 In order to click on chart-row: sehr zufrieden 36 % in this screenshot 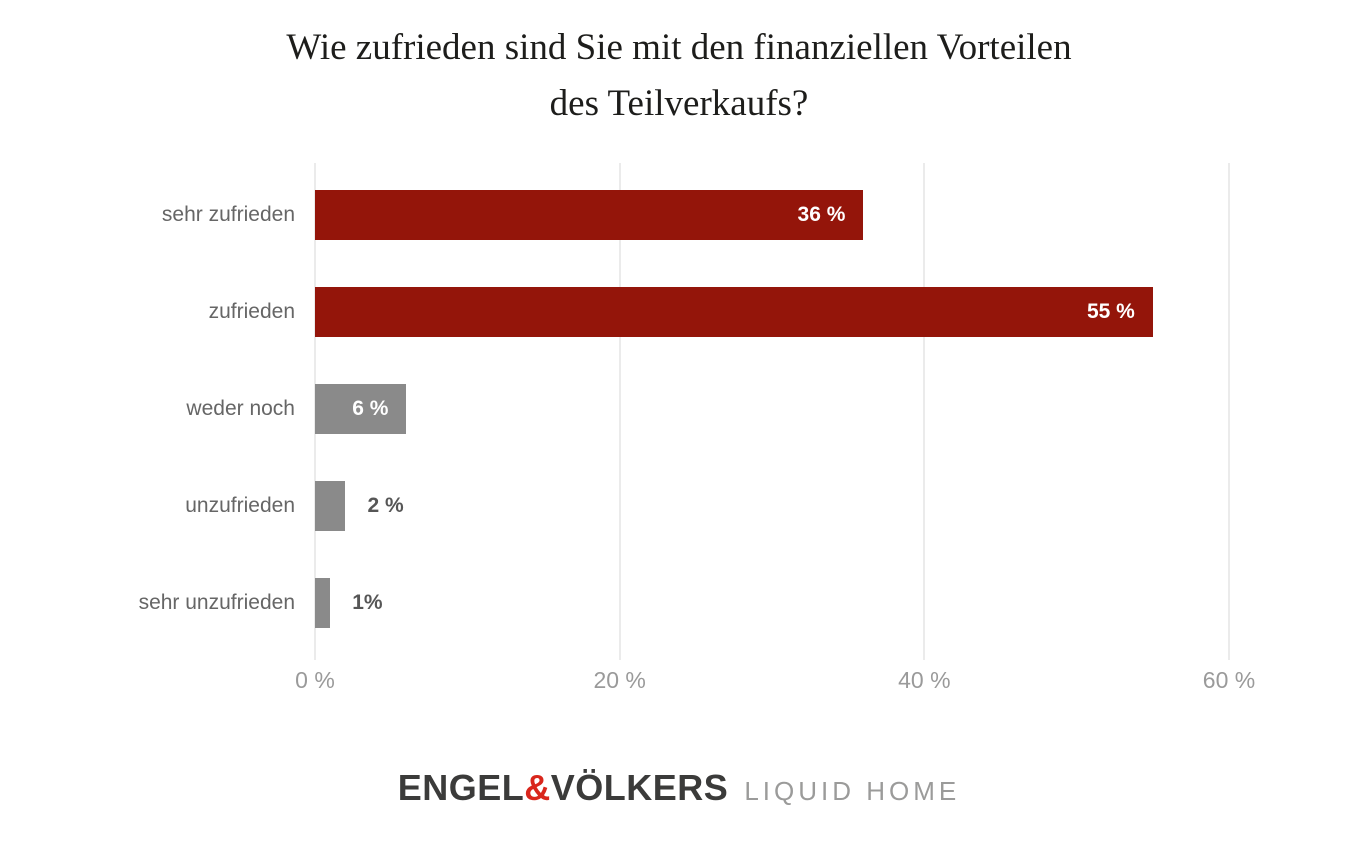, I will do `click(614, 214)`.